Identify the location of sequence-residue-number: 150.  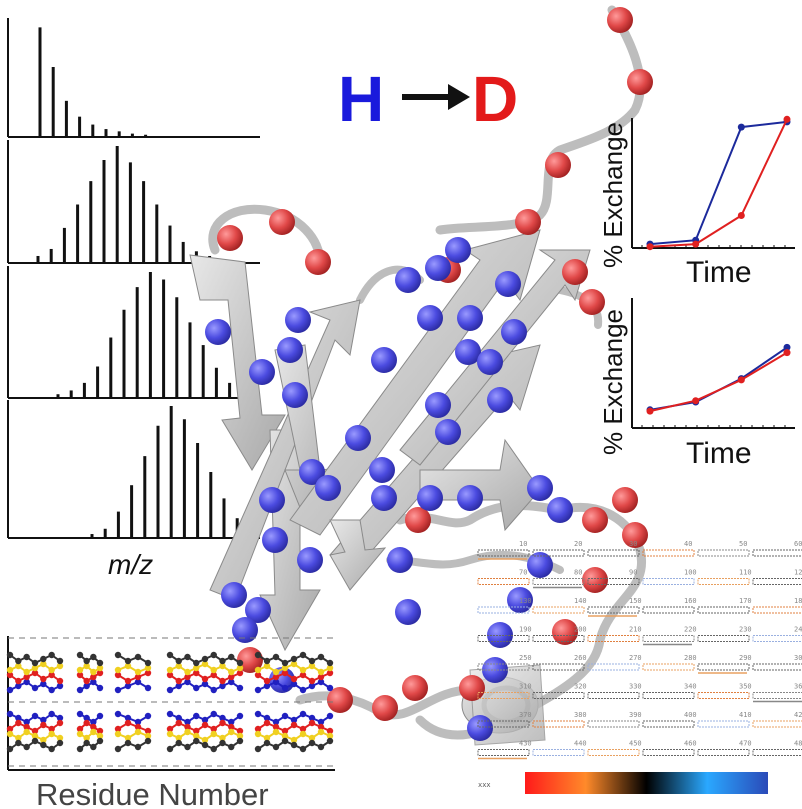
(635, 601).